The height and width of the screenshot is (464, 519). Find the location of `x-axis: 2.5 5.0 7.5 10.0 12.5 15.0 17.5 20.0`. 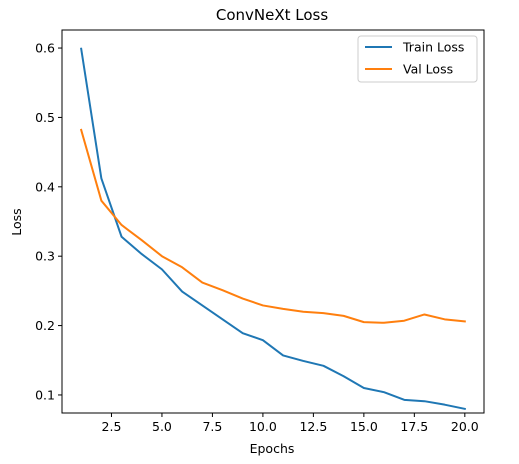

x-axis: 2.5 5.0 7.5 10.0 12.5 15.0 17.5 20.0 is located at coordinates (290, 423).